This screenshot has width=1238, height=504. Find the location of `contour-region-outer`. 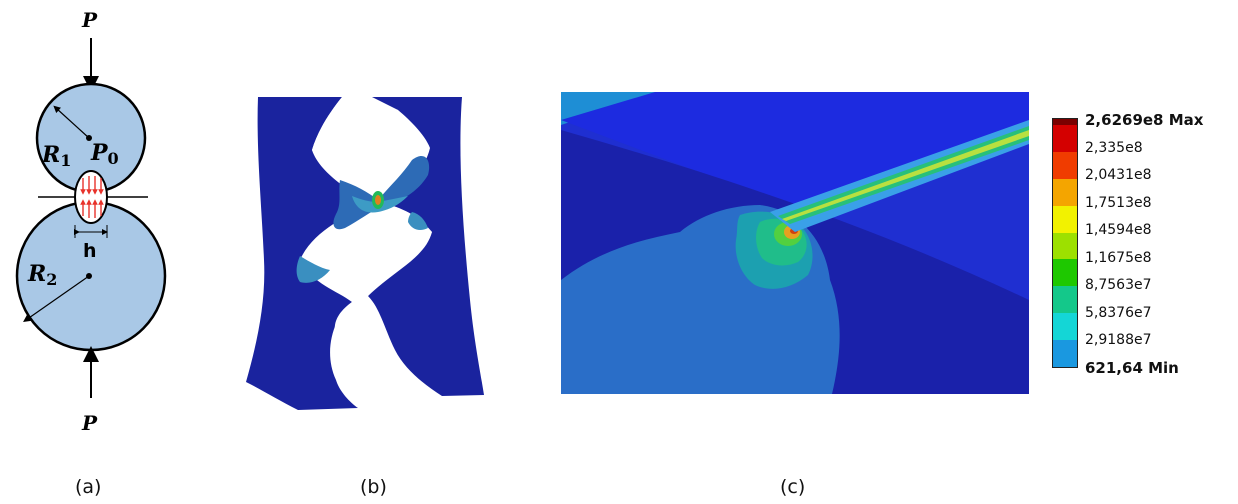

contour-region-outer is located at coordinates (381, 192).